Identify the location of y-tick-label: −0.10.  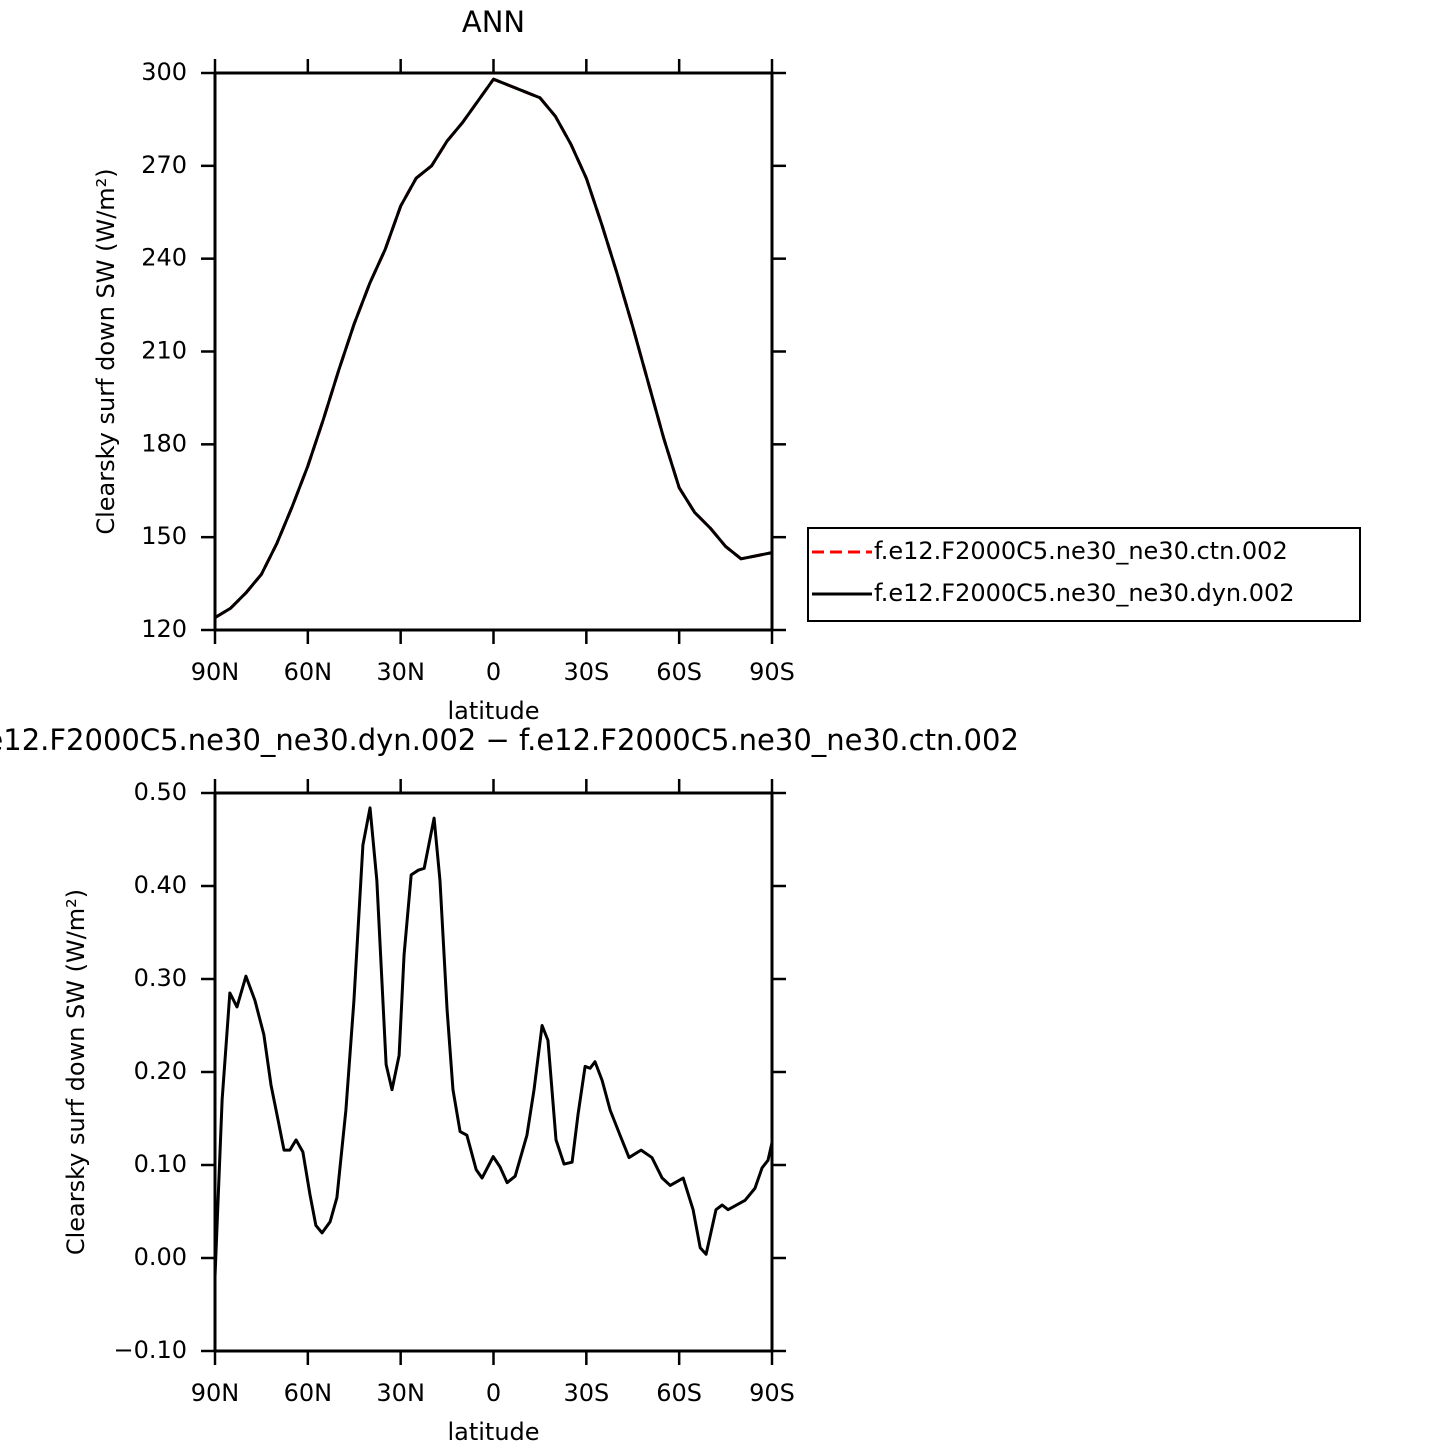
(150, 1350).